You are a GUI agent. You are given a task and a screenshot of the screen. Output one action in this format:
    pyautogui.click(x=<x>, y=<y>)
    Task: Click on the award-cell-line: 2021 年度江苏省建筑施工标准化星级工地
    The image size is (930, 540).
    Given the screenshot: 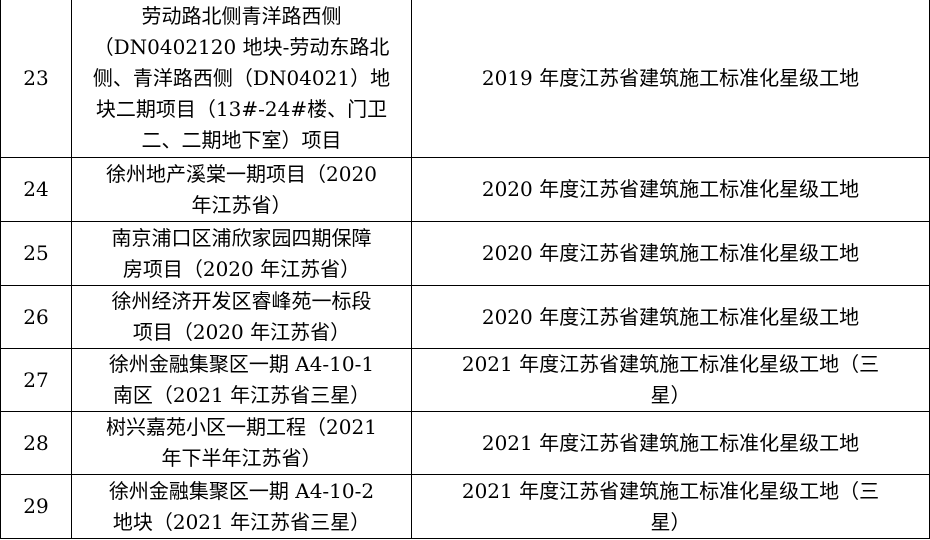 What is the action you would take?
    pyautogui.click(x=670, y=442)
    